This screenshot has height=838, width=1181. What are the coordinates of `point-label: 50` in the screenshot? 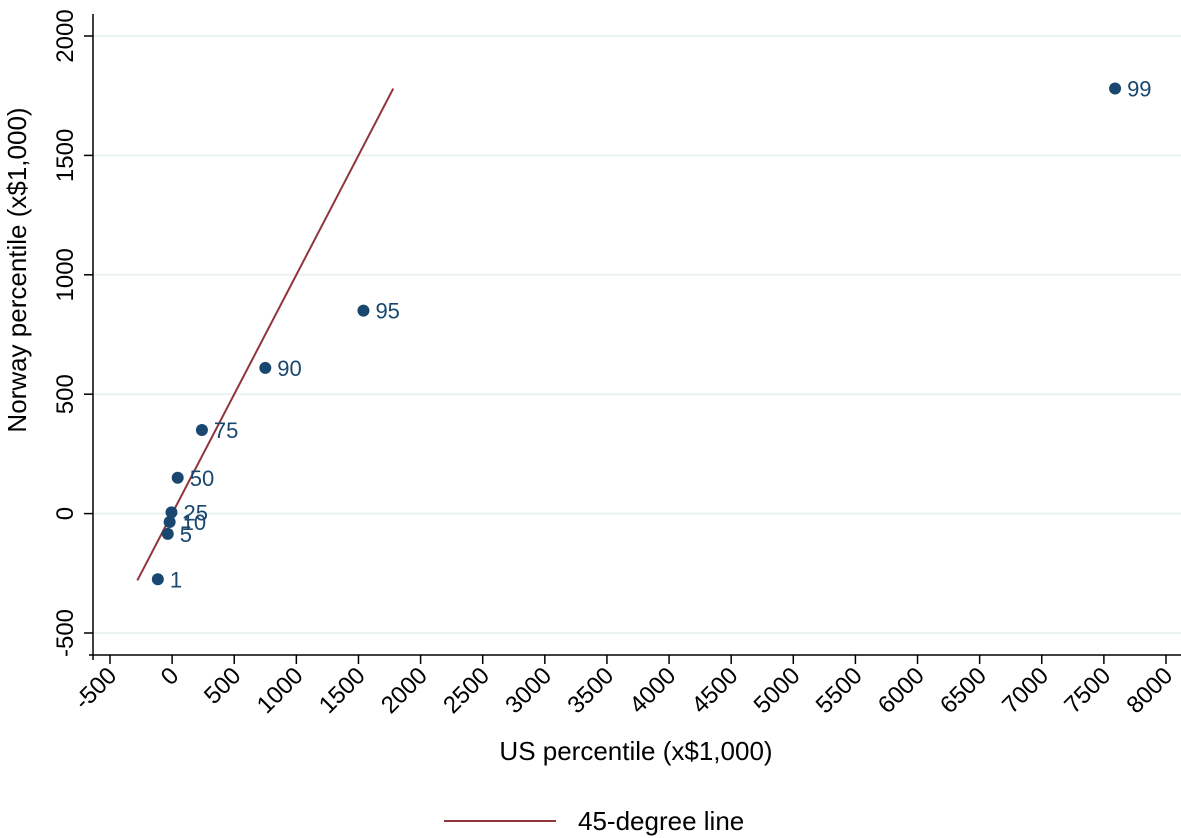 It's located at (202, 478).